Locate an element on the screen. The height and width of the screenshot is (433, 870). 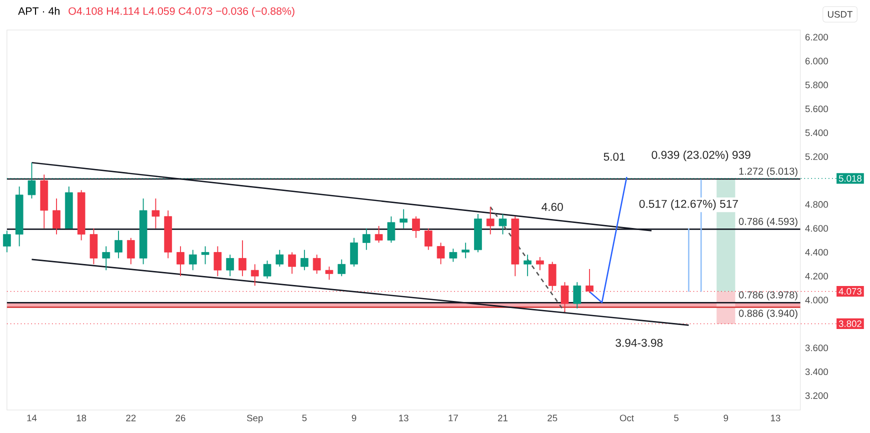
y-tick-label: 6.200 is located at coordinates (816, 37).